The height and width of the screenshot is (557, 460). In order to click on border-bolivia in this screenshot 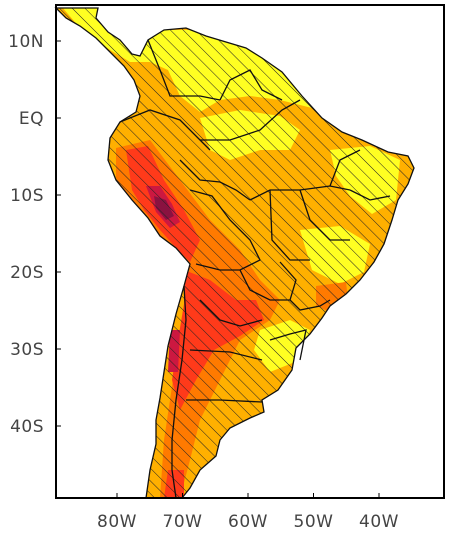, I will do `click(225, 230)`.